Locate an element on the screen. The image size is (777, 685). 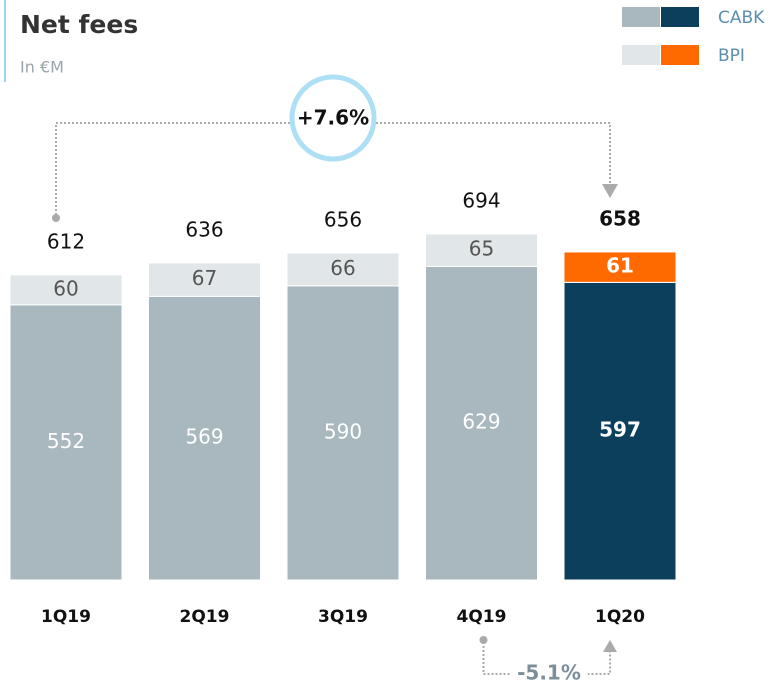
annotation: -5.1% is located at coordinates (549, 673).